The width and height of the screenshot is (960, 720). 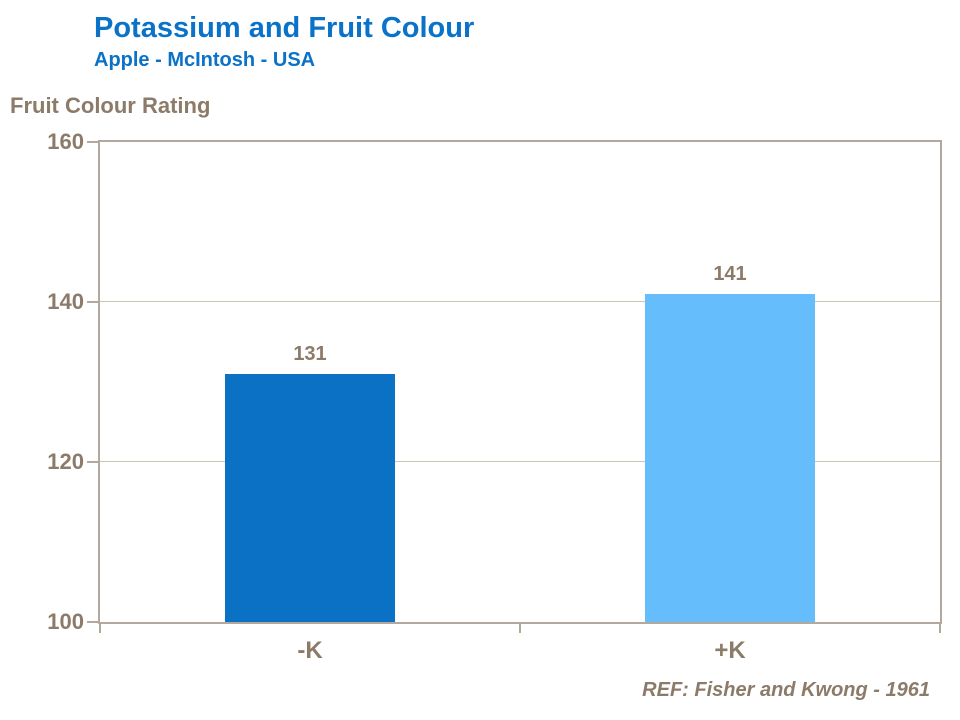 What do you see at coordinates (65, 141) in the screenshot?
I see `y-axis-tick-label: 160` at bounding box center [65, 141].